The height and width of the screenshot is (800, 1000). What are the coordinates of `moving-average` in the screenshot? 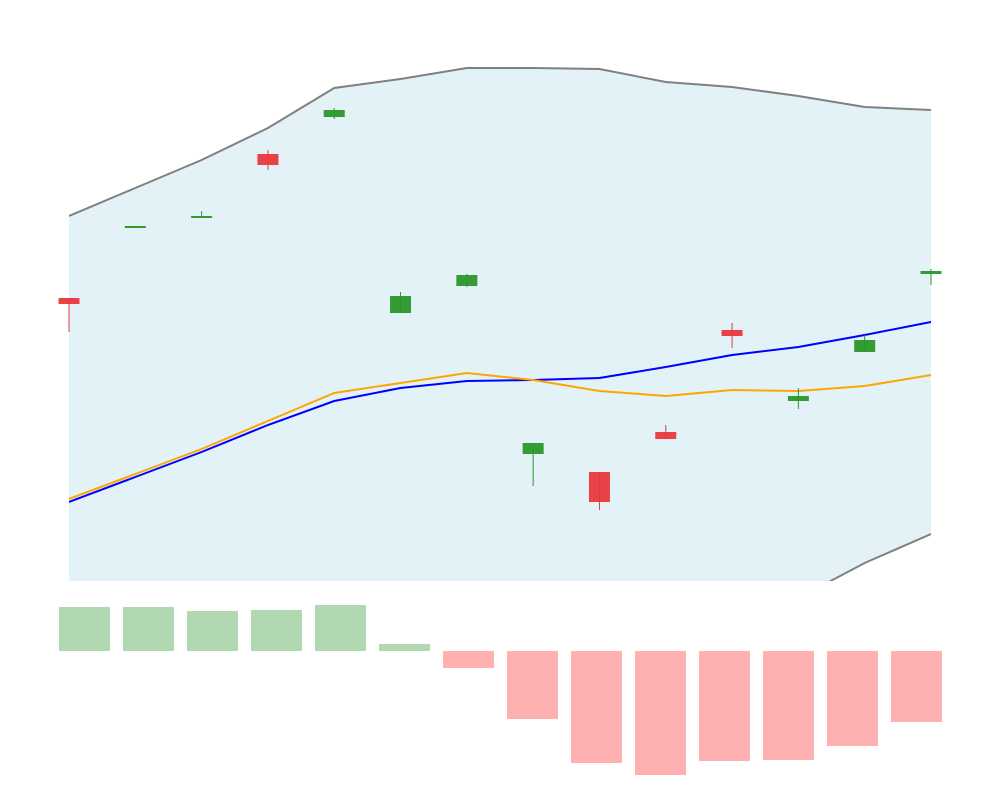 It's located at (500, 435).